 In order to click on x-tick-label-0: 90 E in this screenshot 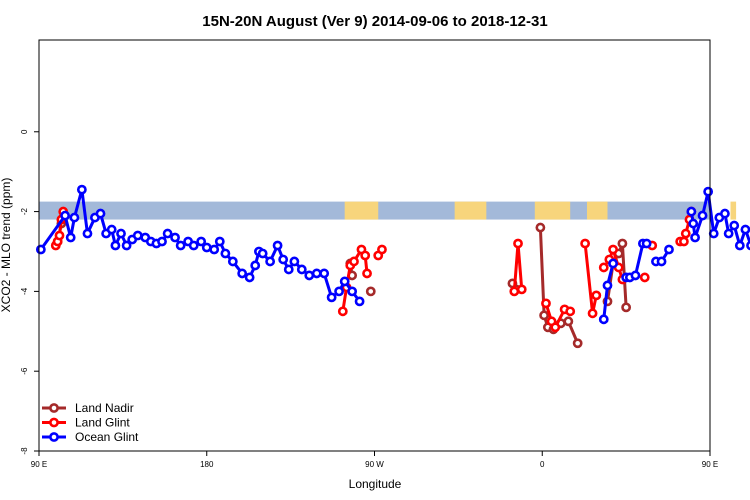, I will do `click(39, 464)`.